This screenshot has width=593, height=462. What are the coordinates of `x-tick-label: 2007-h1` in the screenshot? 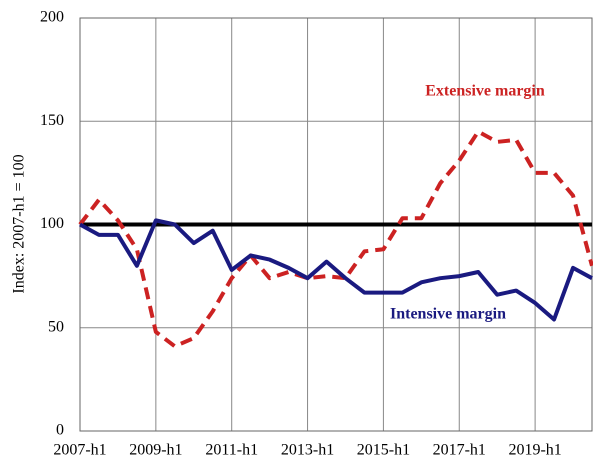 It's located at (79, 450).